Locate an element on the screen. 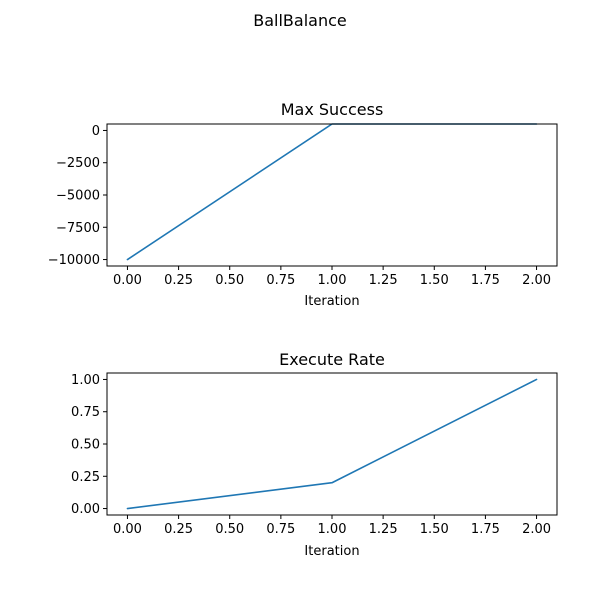 The width and height of the screenshot is (600, 600). y-tick-label: −2500 is located at coordinates (78, 163).